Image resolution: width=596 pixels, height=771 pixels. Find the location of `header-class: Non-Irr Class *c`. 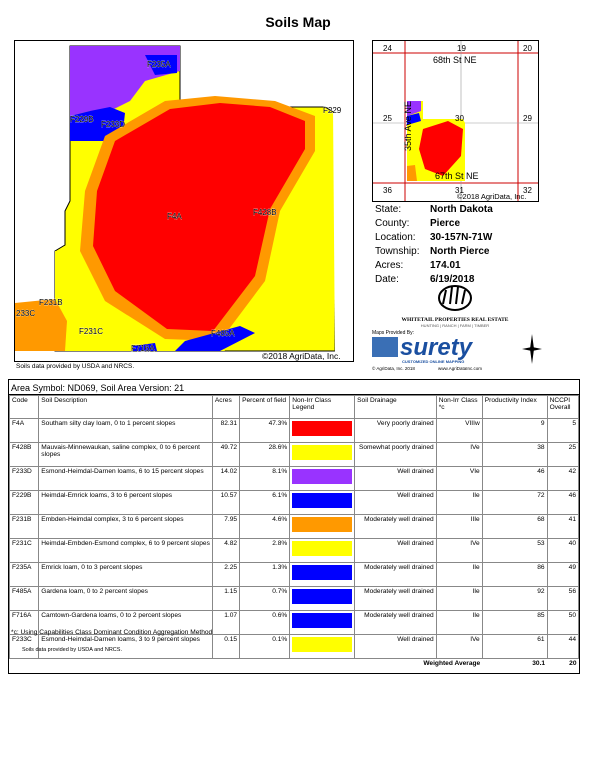

header-class: Non-Irr Class *c is located at coordinates (459, 407).